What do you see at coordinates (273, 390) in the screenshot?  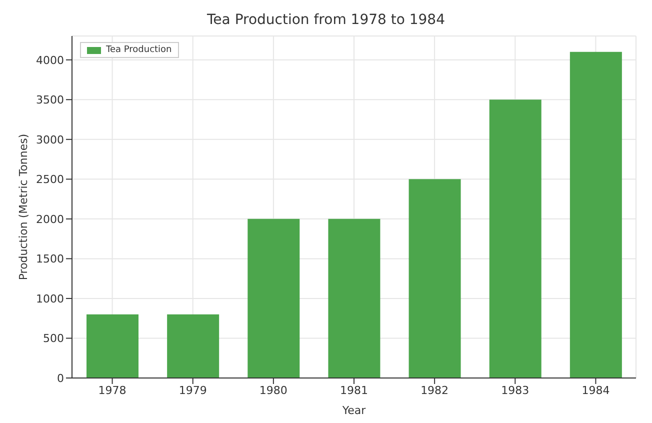 I see `x-tick-label: 1980` at bounding box center [273, 390].